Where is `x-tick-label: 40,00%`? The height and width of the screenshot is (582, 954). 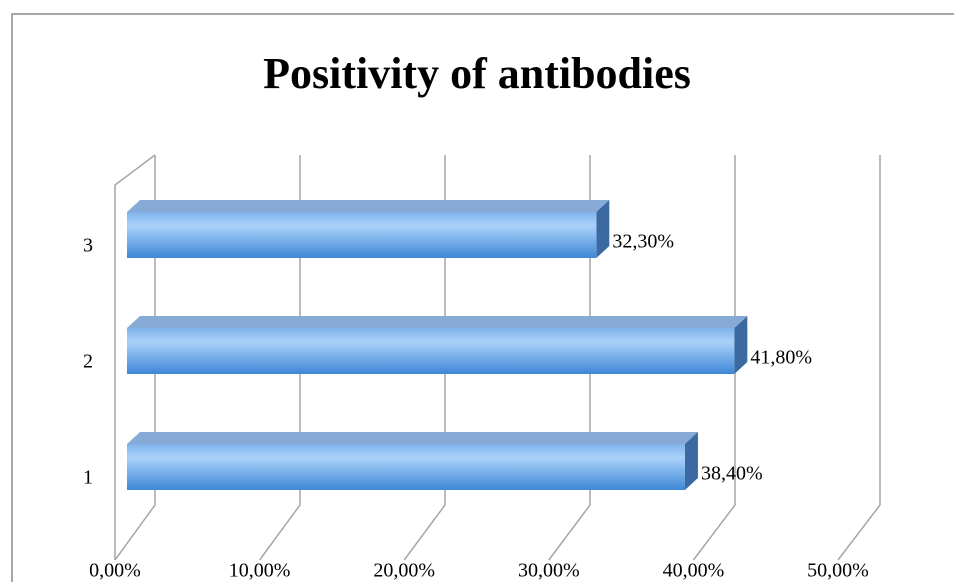
x-tick-label: 40,00% is located at coordinates (694, 571).